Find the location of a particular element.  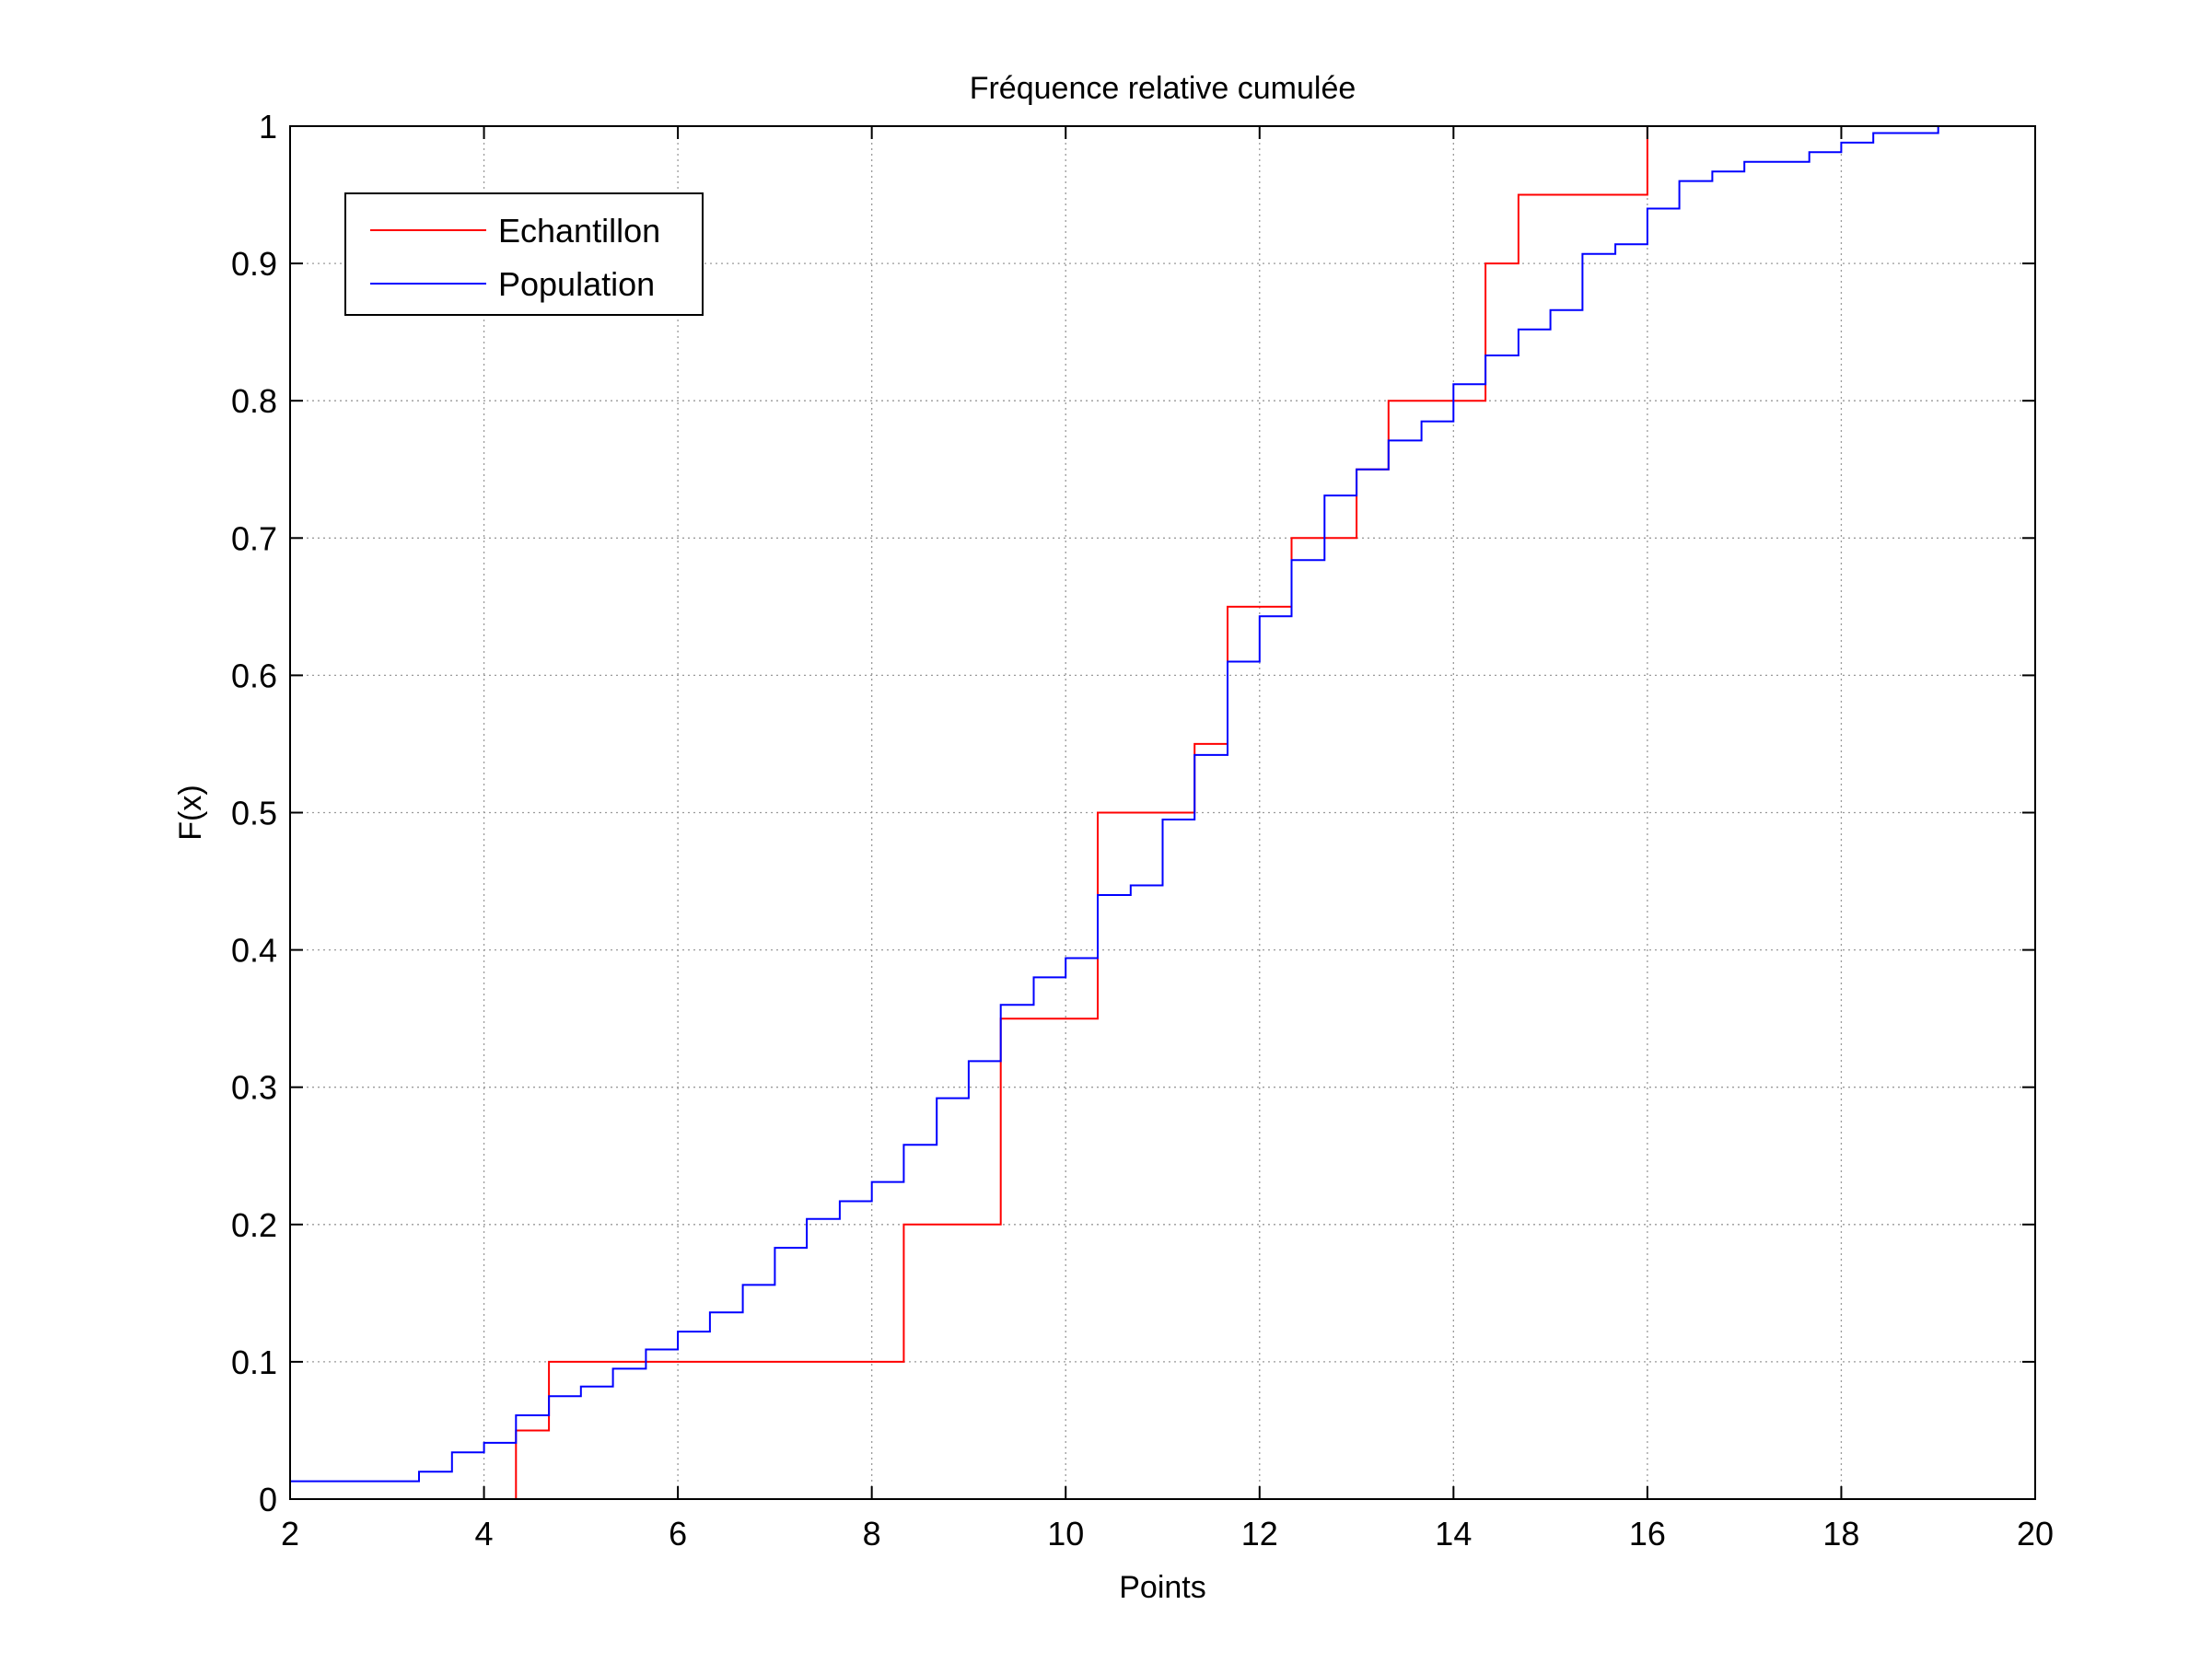

y-tick-label: 0.2 is located at coordinates (254, 1225).